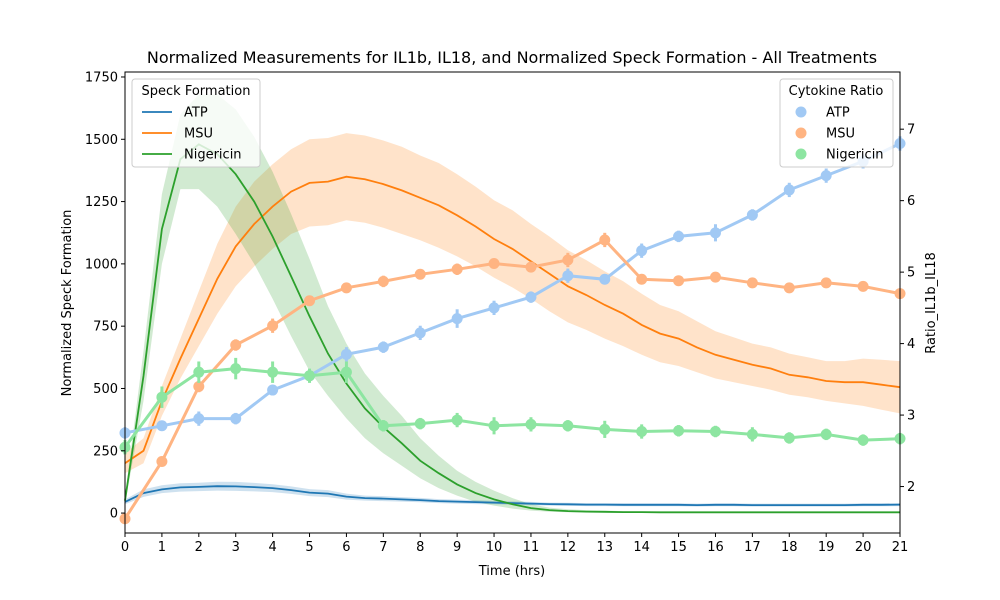  What do you see at coordinates (101, 264) in the screenshot?
I see `y-tick-label: 1000` at bounding box center [101, 264].